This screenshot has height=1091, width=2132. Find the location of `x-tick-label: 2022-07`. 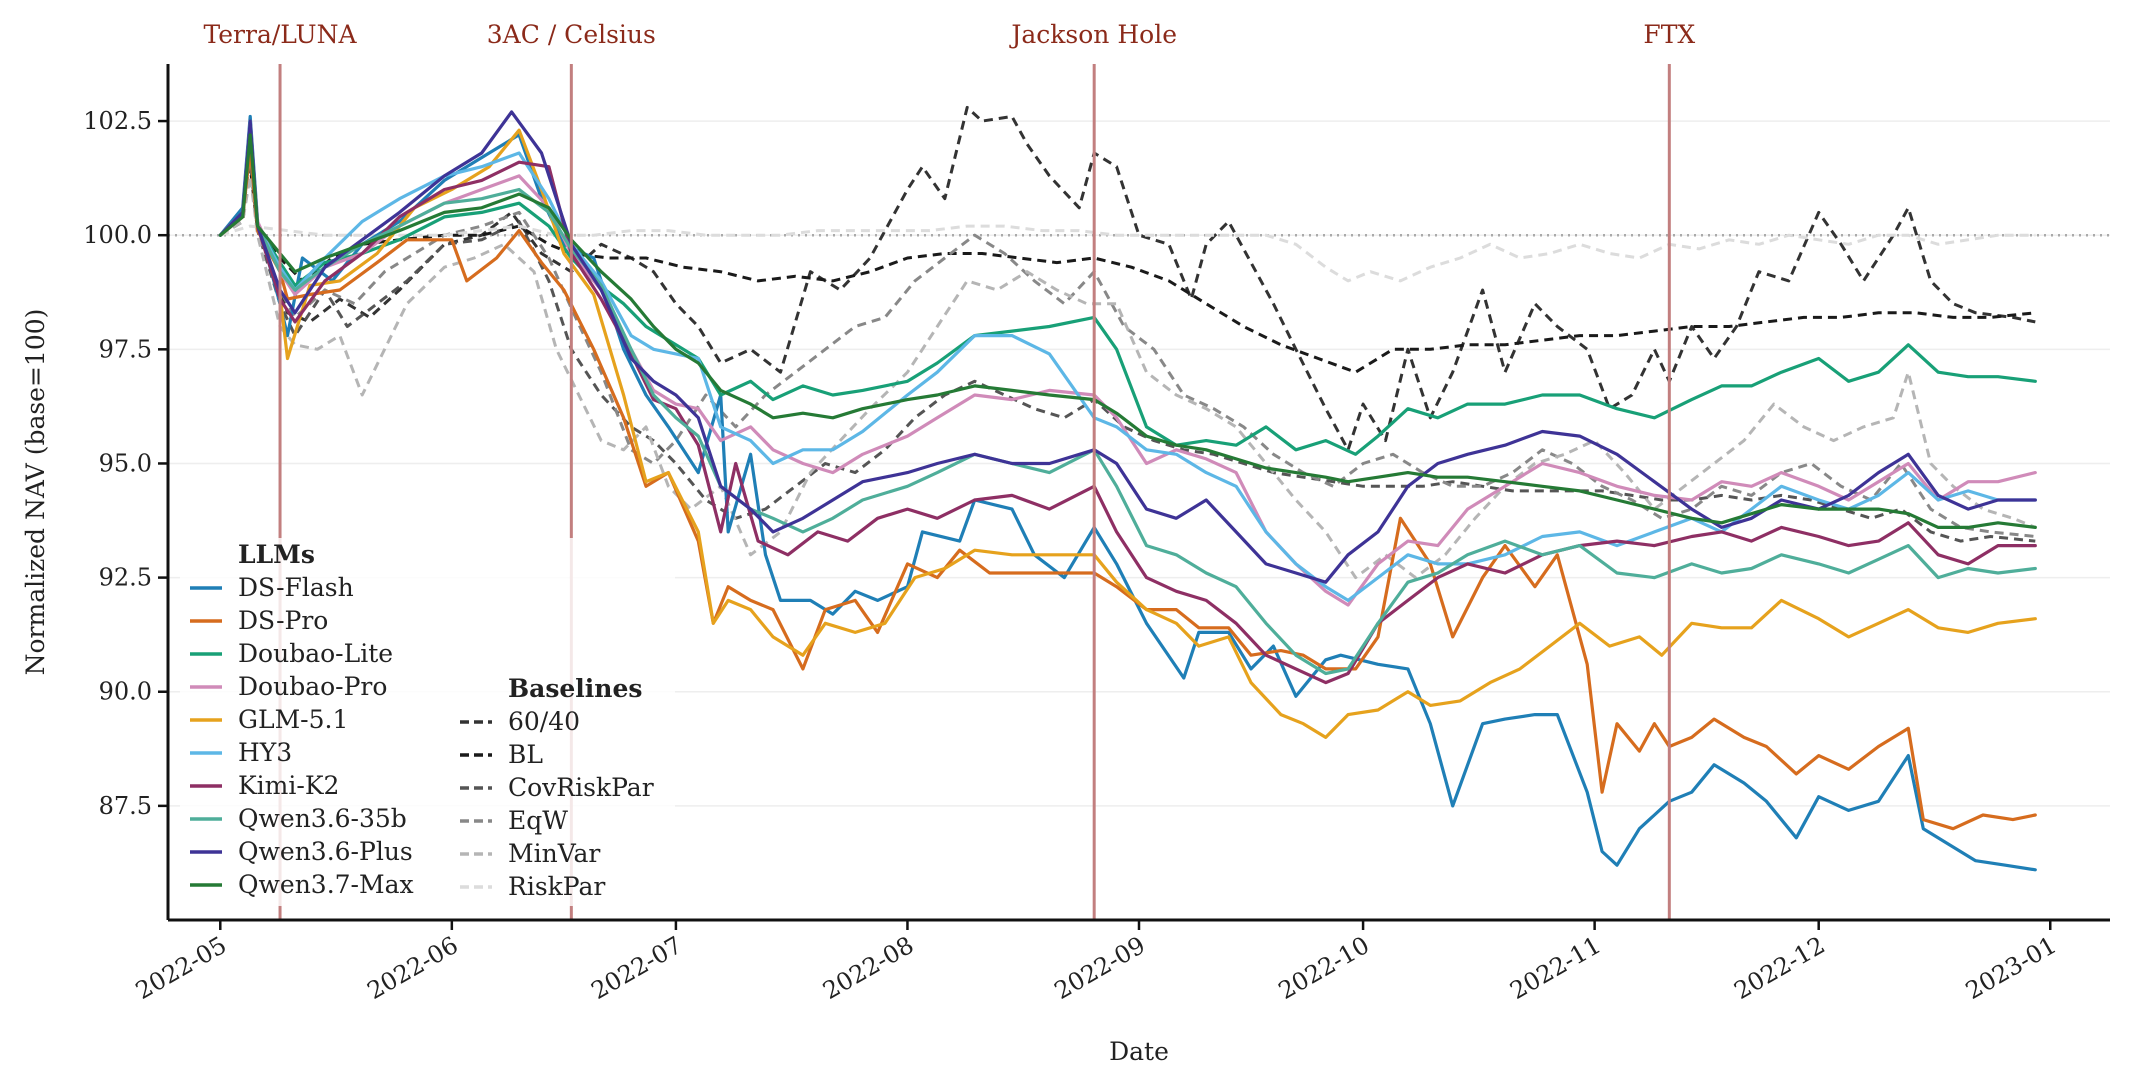

x-tick-label: 2022-07 is located at coordinates (637, 968).